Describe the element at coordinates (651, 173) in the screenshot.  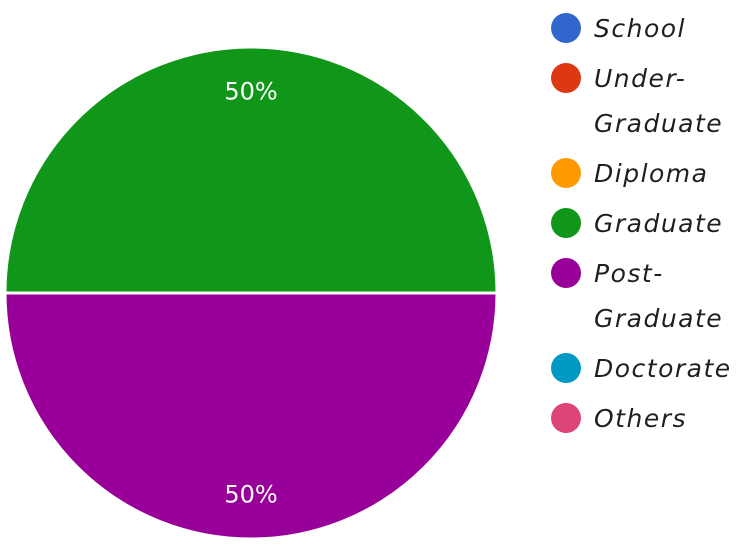
I see `legend-label: Diploma` at that location.